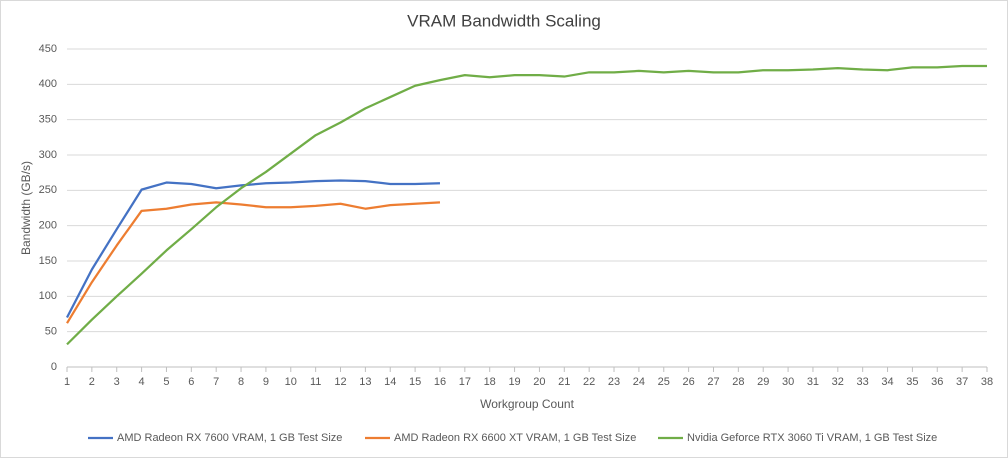  What do you see at coordinates (229, 438) in the screenshot?
I see `legend-label: AMD Radeon RX 7600 VRAM, 1 GB Test Size` at bounding box center [229, 438].